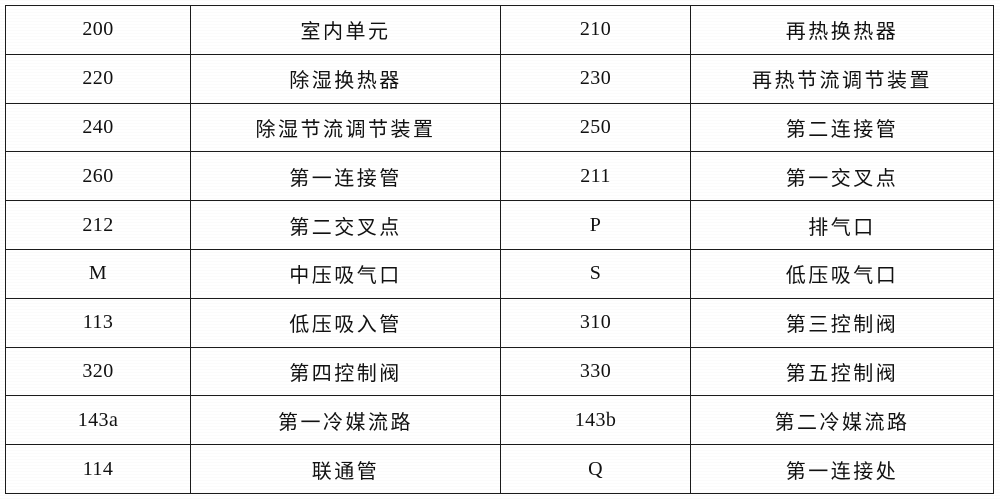  Describe the element at coordinates (842, 176) in the screenshot. I see `cell-term: 第一交叉点` at that location.